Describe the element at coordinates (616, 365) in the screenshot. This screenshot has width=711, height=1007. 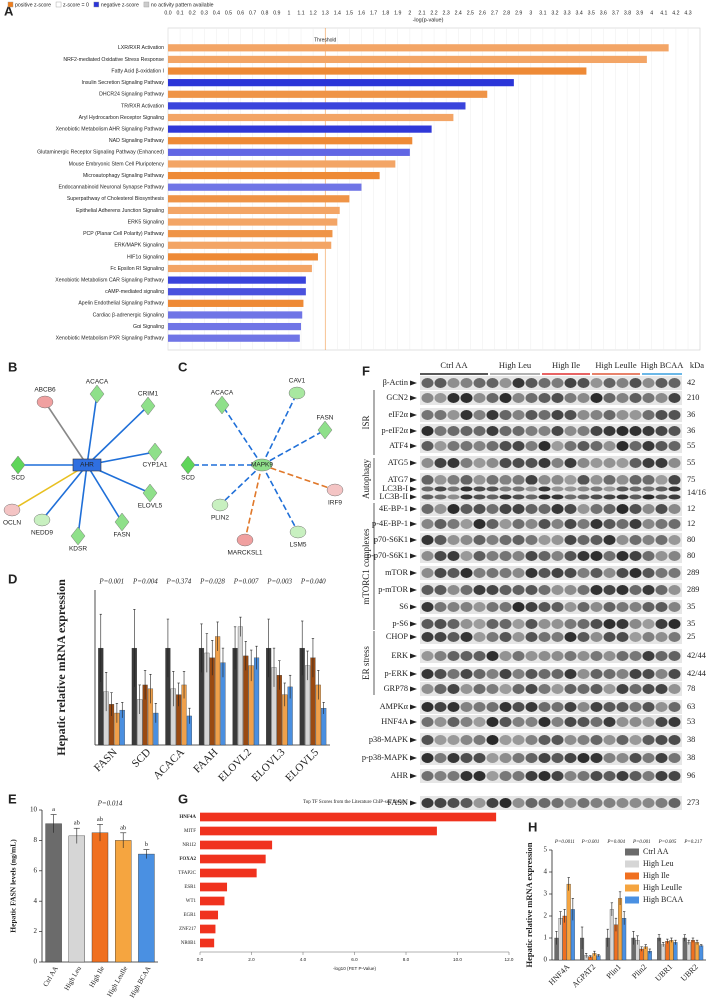
I see `group-label: High LeuIle` at that location.